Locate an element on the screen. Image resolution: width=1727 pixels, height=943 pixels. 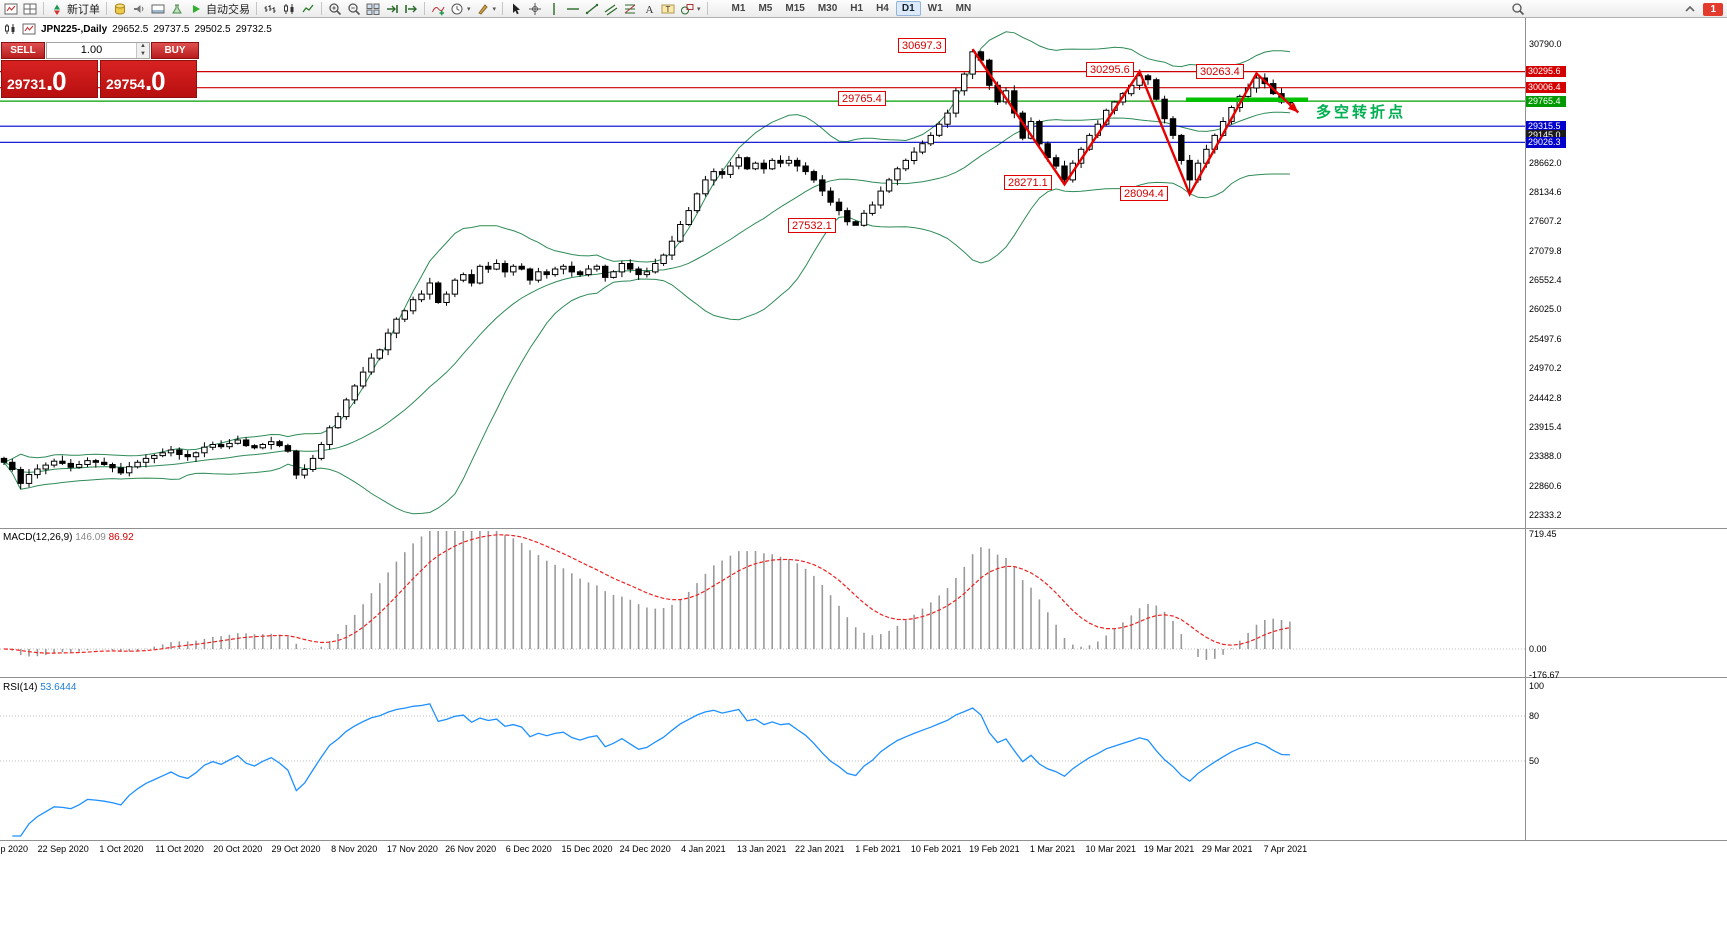
timeframe-h4: H4 is located at coordinates (882, 8).